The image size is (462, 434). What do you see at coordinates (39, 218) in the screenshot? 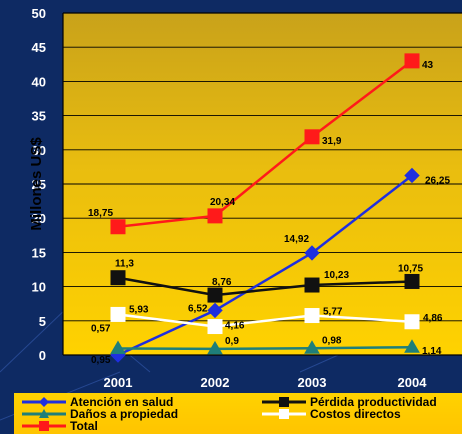
I see `y-tick-label: 20` at bounding box center [39, 218].